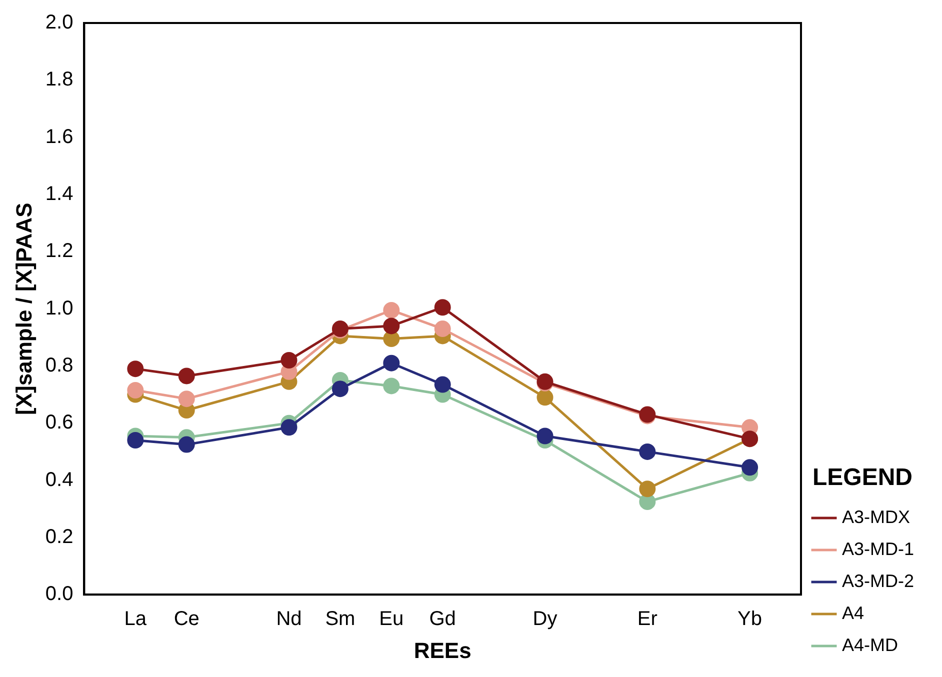 The height and width of the screenshot is (677, 942). Describe the element at coordinates (750, 619) in the screenshot. I see `x-tick-label: Yb` at that location.